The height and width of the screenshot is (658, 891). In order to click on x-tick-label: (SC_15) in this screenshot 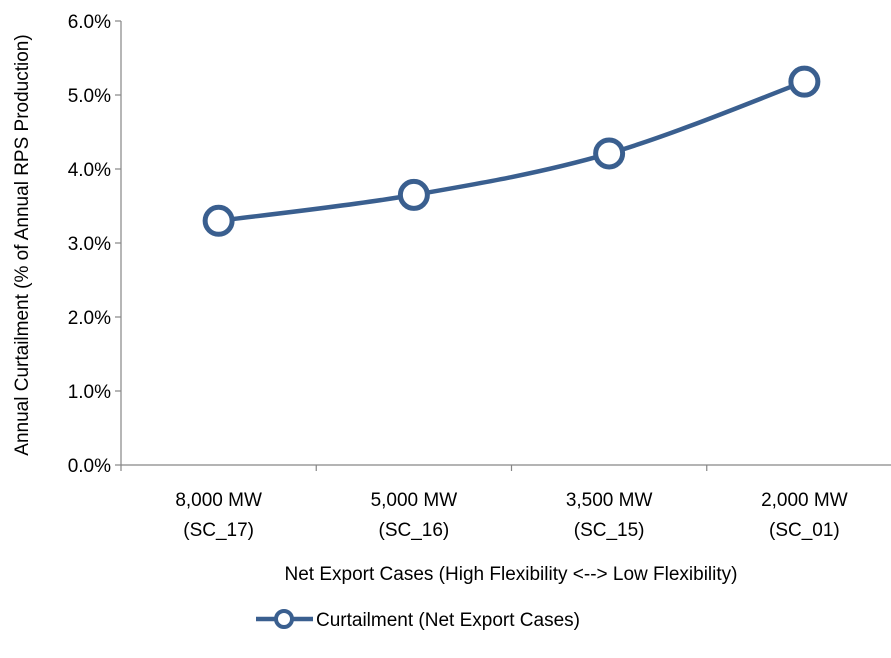, I will do `click(609, 530)`.